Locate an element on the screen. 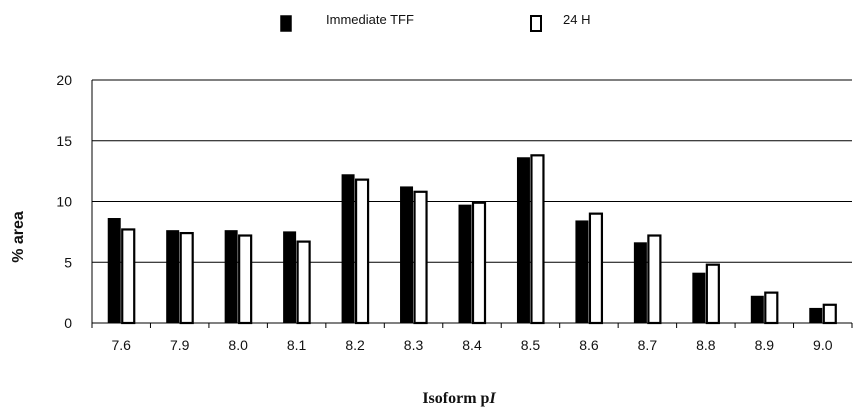 The height and width of the screenshot is (412, 854). bar-immediate-tff-7.9 is located at coordinates (173, 277).